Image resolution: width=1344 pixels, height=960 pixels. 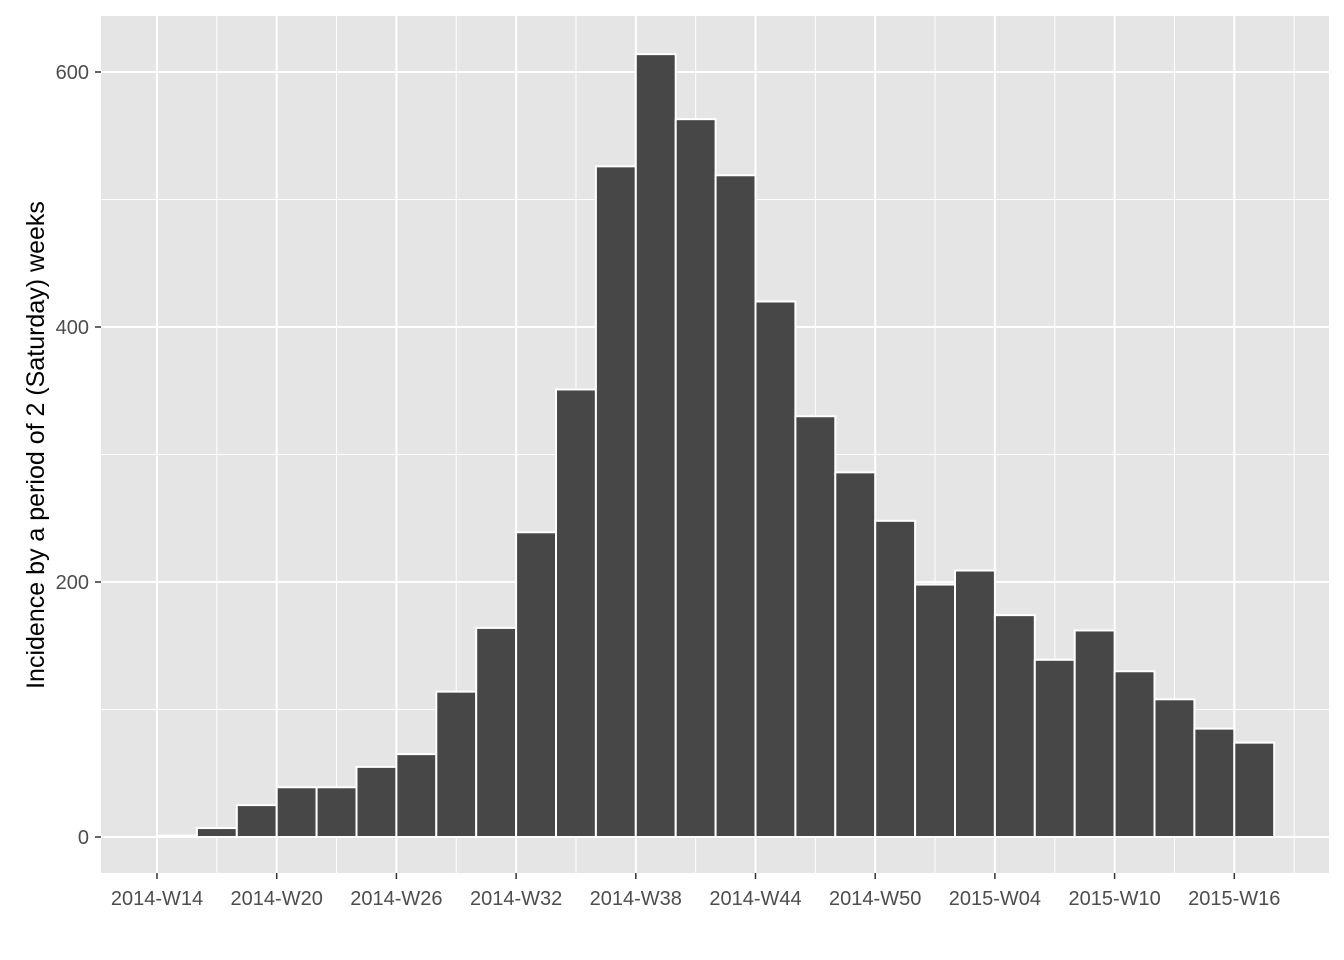 I want to click on x-tick-label: 2014-W38, so click(x=636, y=899).